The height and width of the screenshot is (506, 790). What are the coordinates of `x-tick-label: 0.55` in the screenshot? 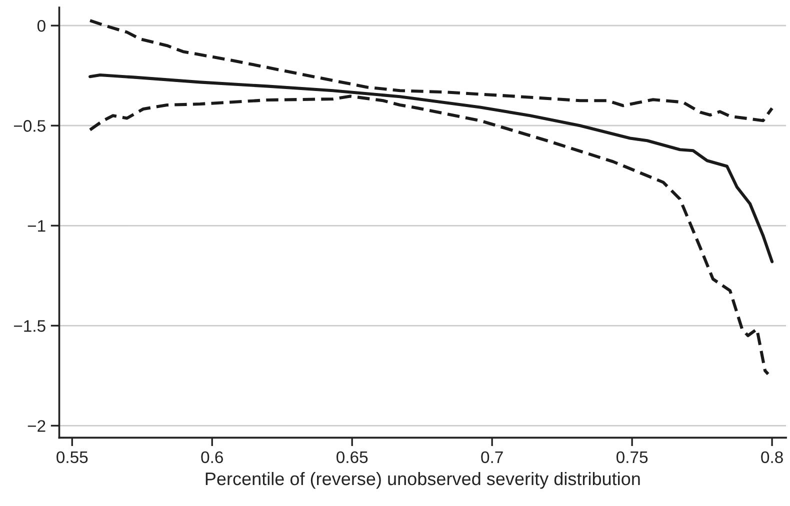 It's located at (72, 457).